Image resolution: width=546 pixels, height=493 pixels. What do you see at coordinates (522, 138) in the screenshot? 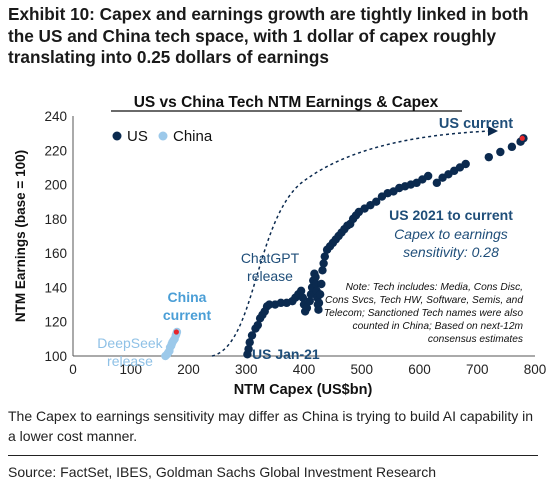
I see `us-current-highlight` at bounding box center [522, 138].